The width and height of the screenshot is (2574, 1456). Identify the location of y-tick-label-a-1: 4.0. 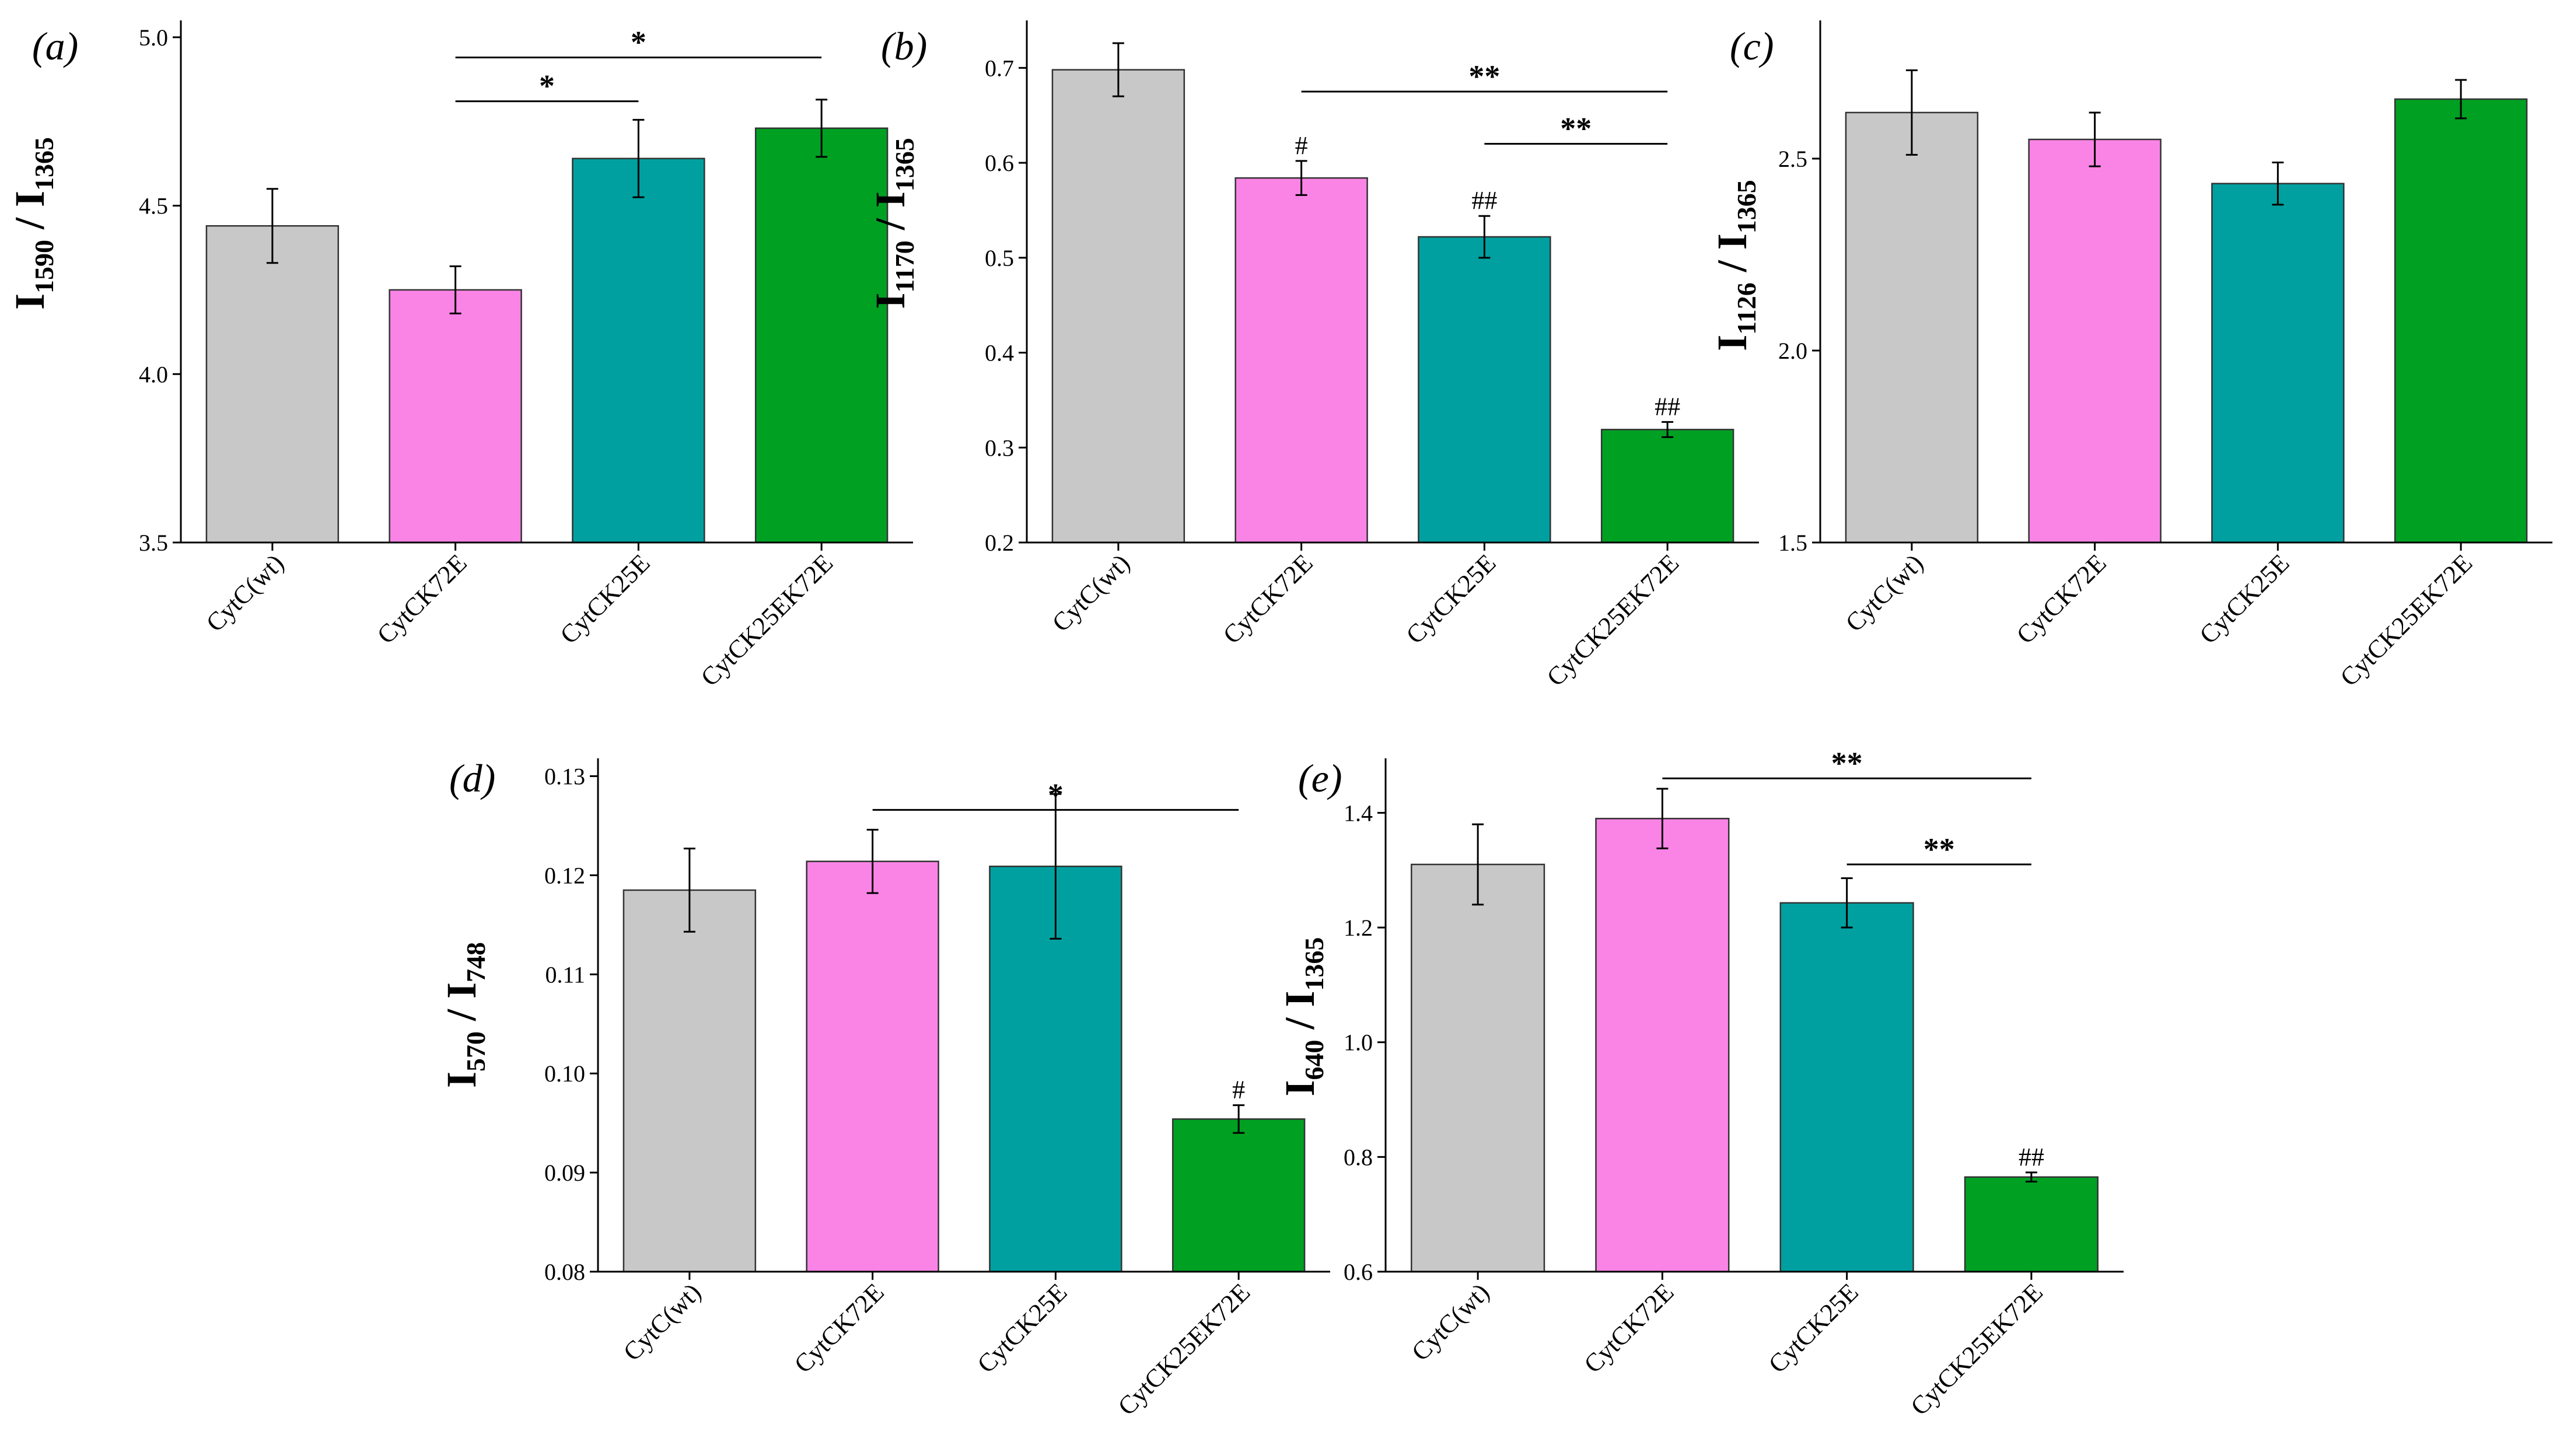
(153, 374).